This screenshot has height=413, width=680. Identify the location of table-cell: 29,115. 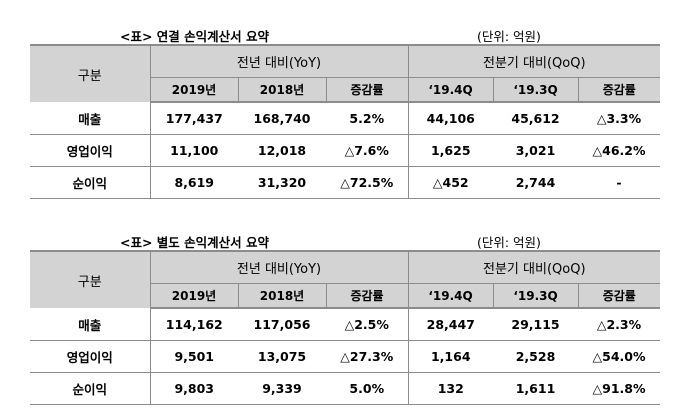
(536, 324).